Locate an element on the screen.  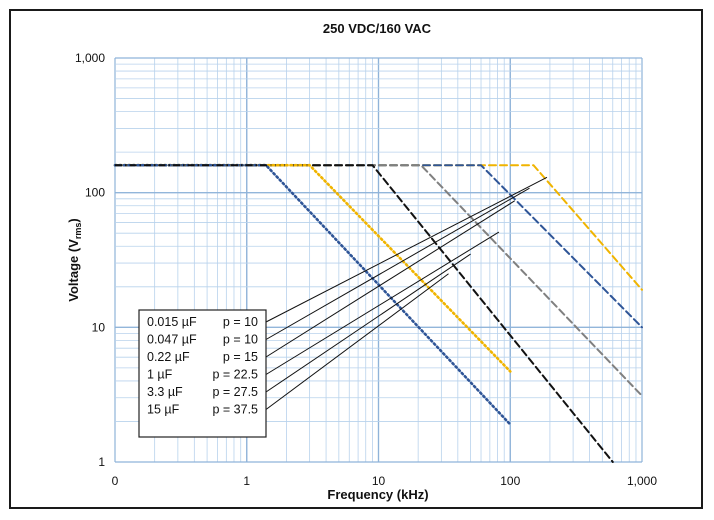
y-tick-label: 1,000 is located at coordinates (90, 58).